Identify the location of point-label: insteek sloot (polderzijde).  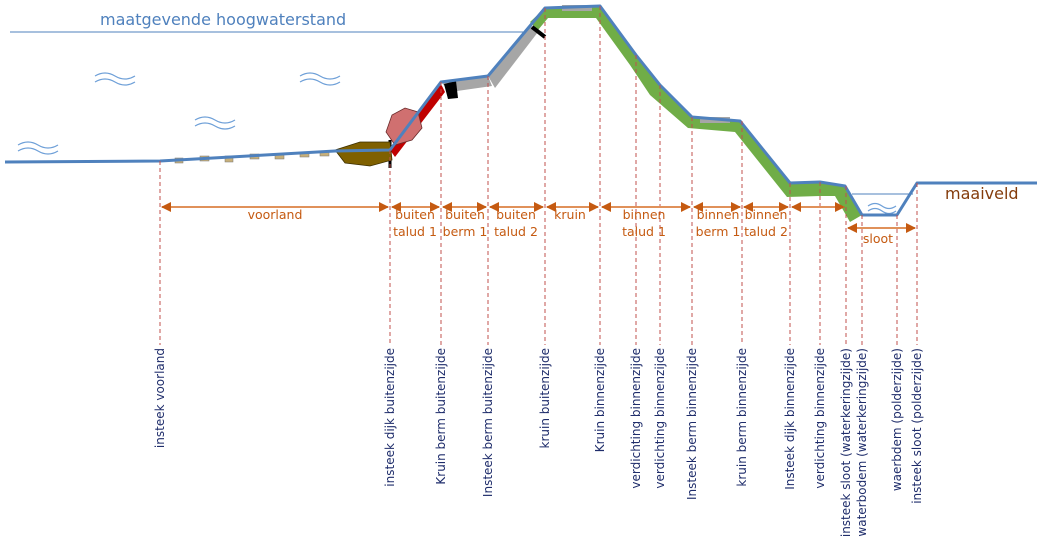
(917, 426).